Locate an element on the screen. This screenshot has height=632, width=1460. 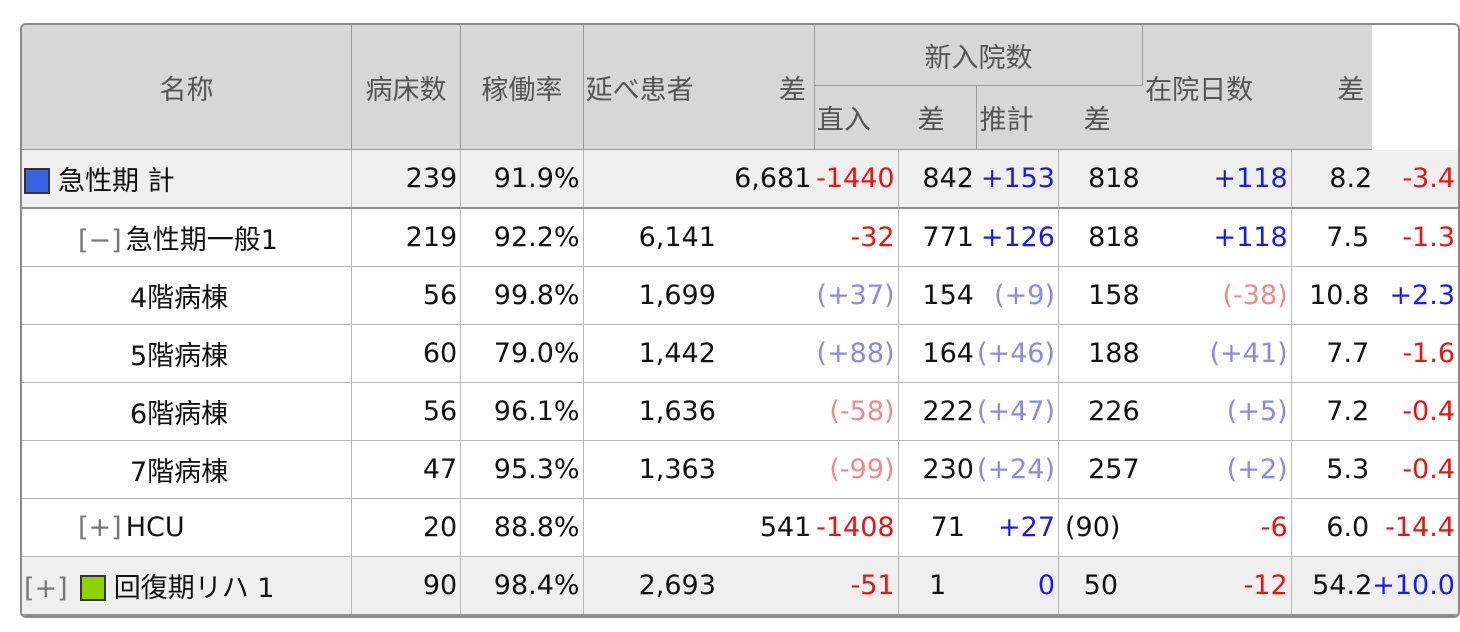
occupancy-cell: 99.8% is located at coordinates (522, 295).